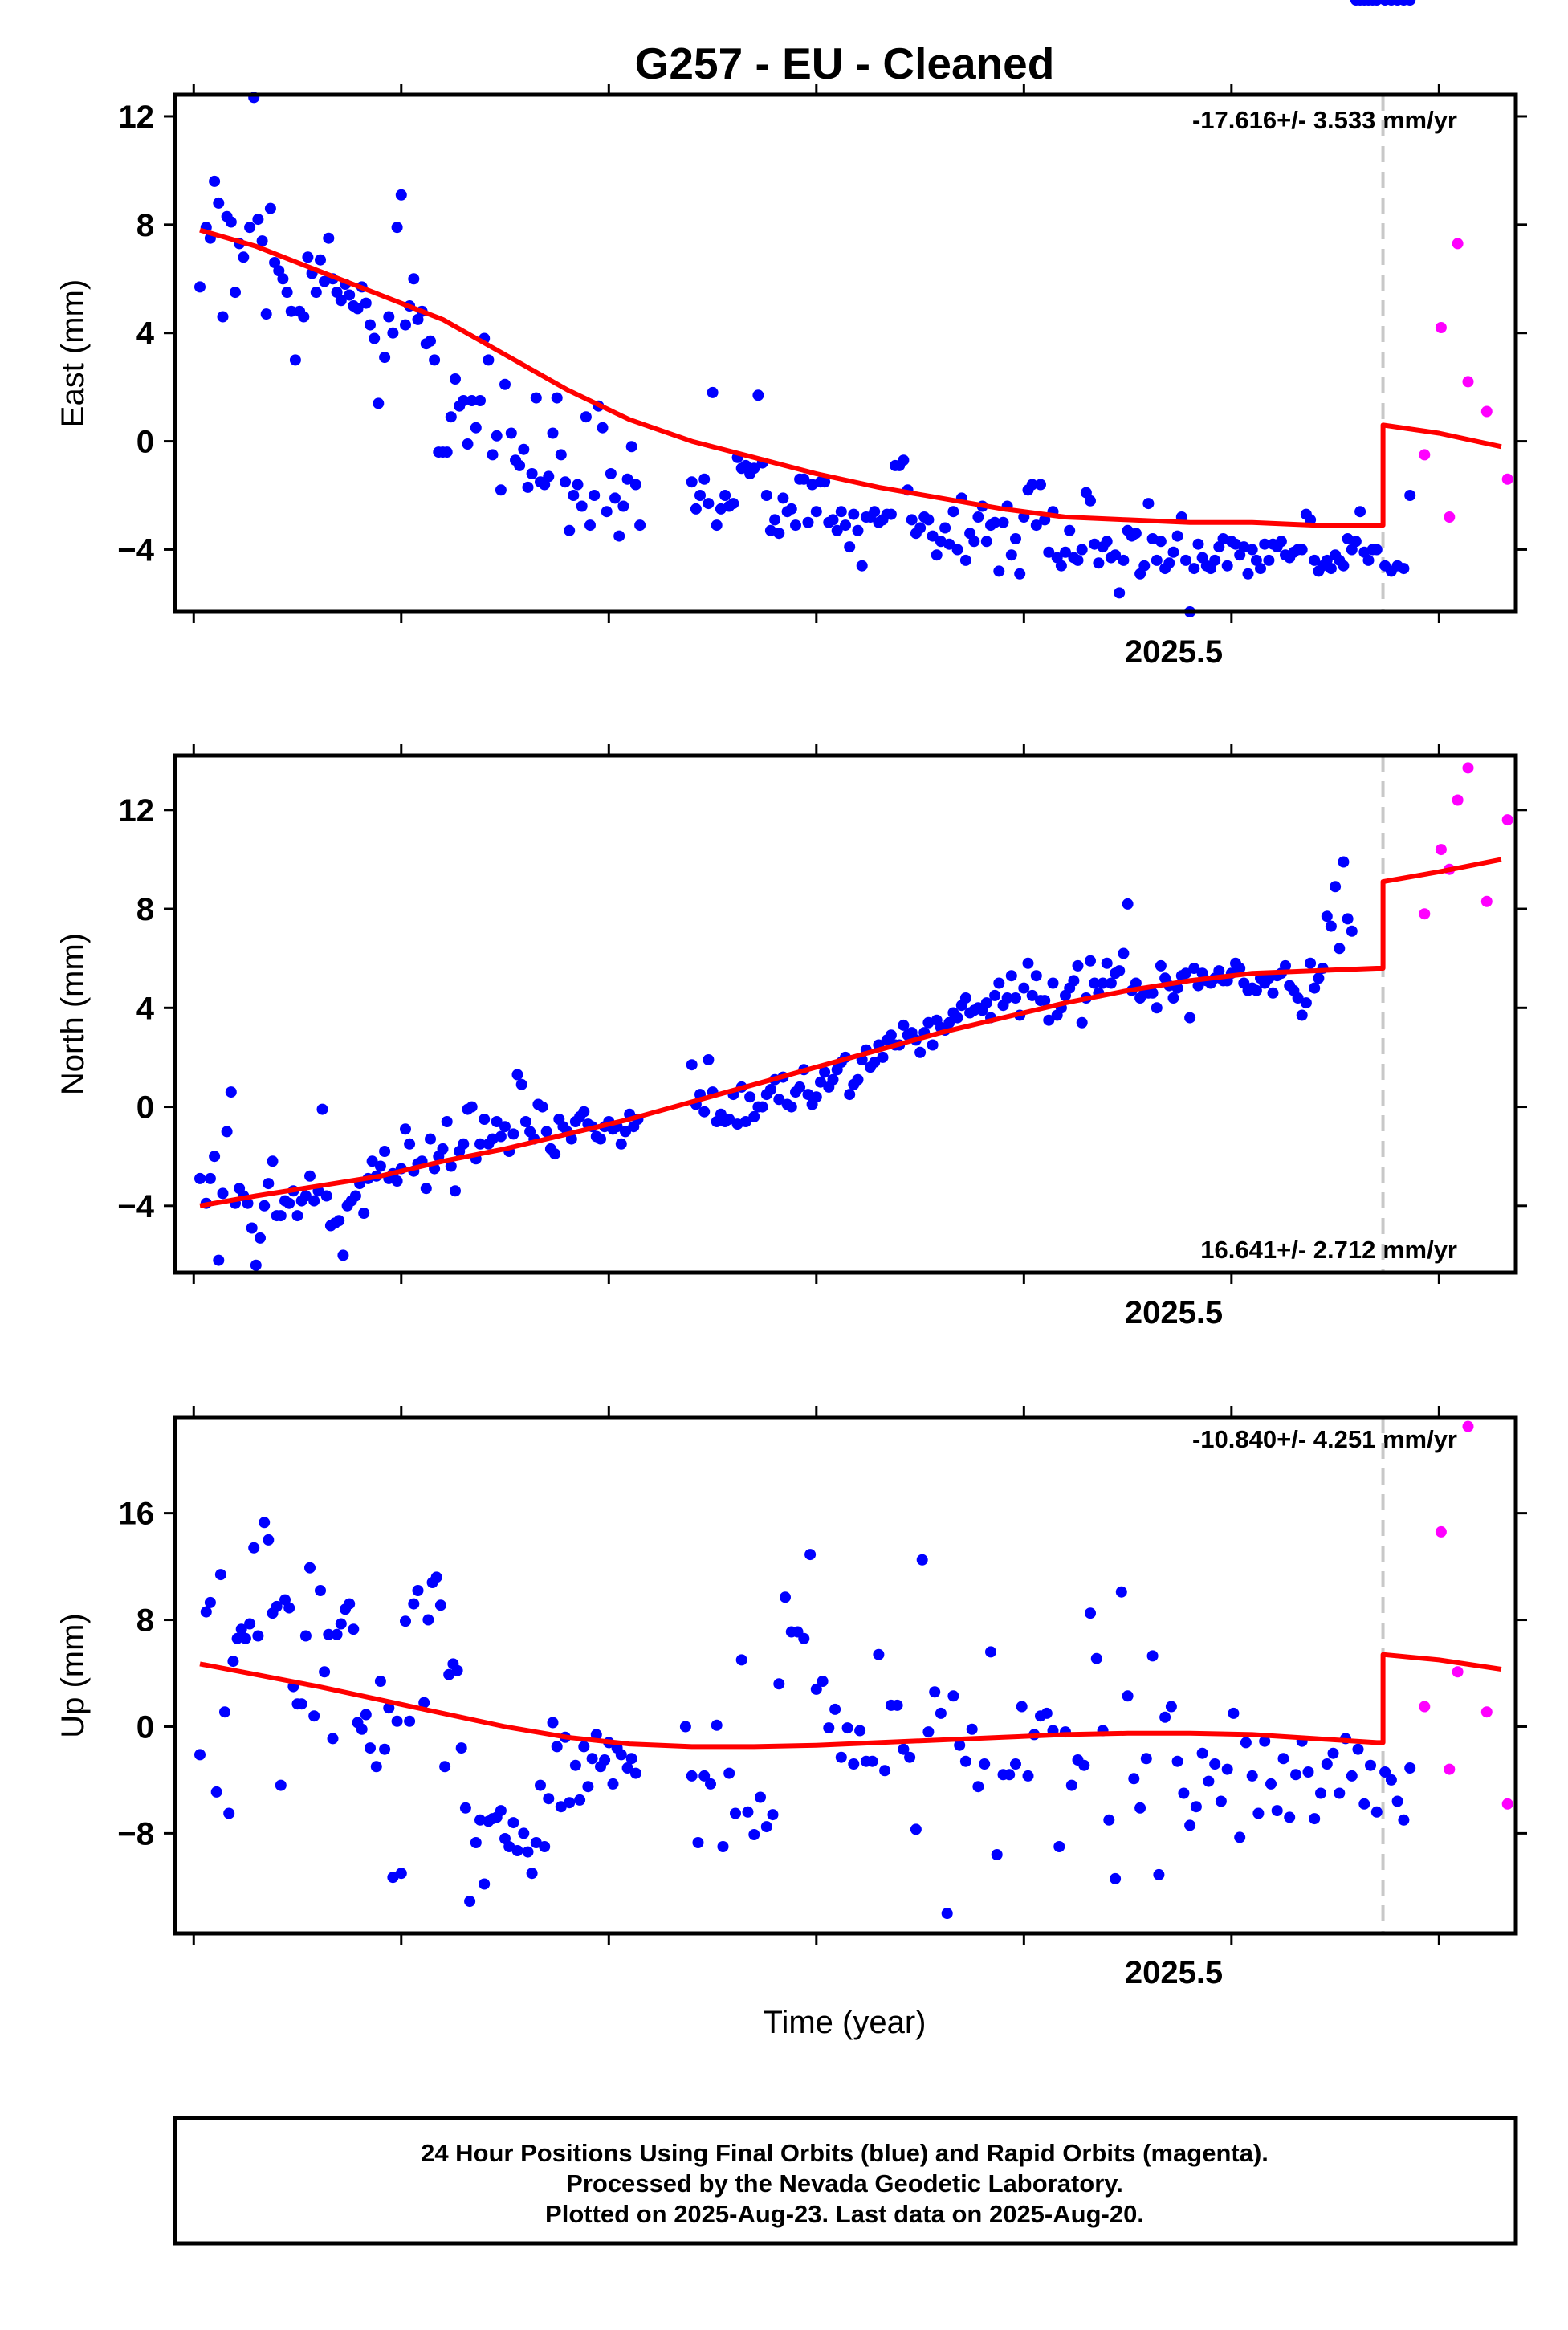  I want to click on north-ylabel: North (mm), so click(73, 1014).